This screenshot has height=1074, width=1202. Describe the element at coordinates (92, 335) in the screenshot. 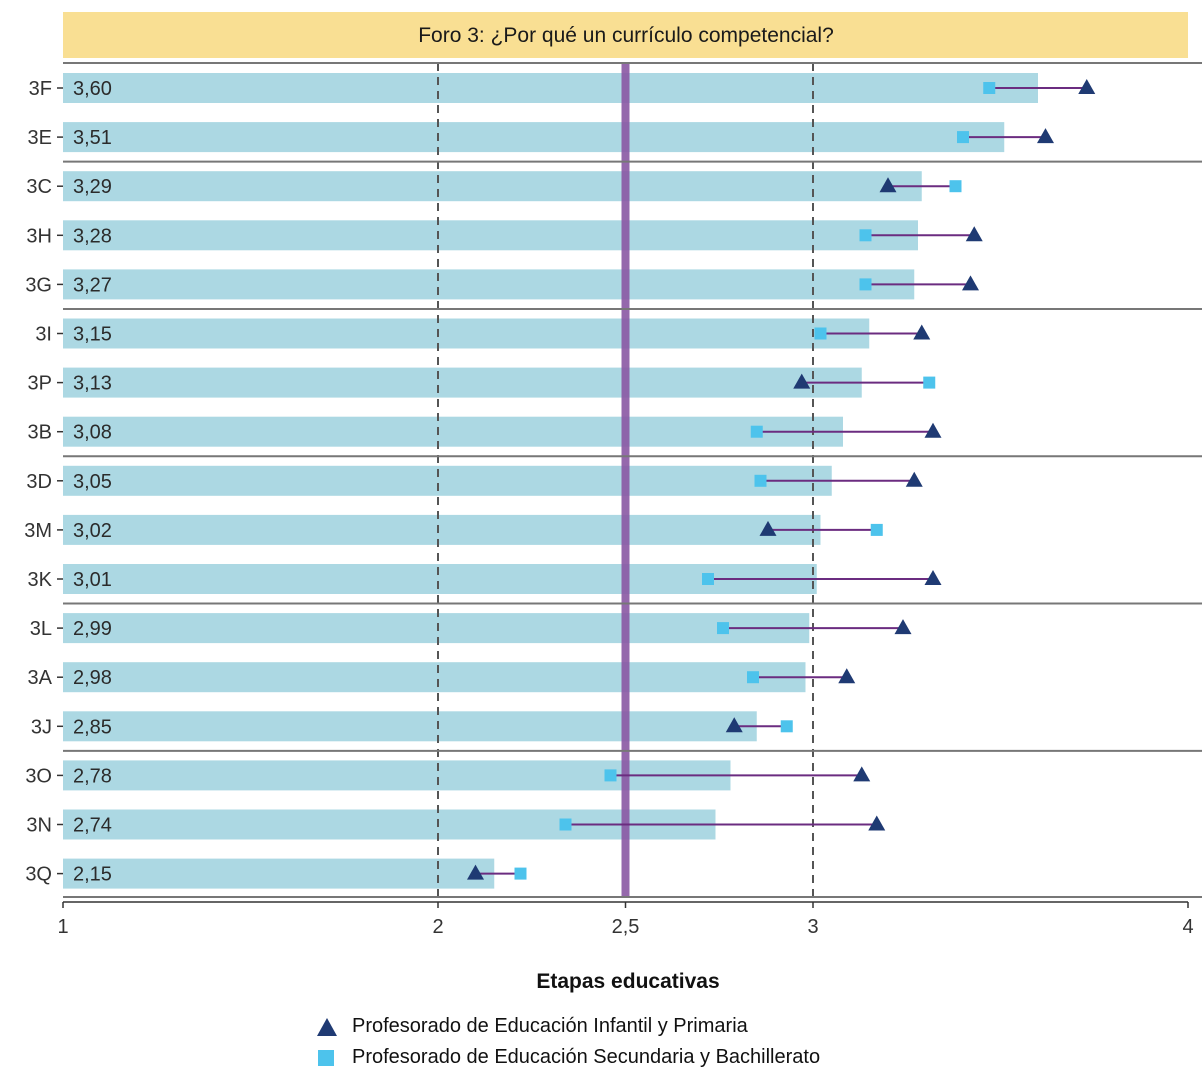

I see `value-label-3I: 3,15` at that location.